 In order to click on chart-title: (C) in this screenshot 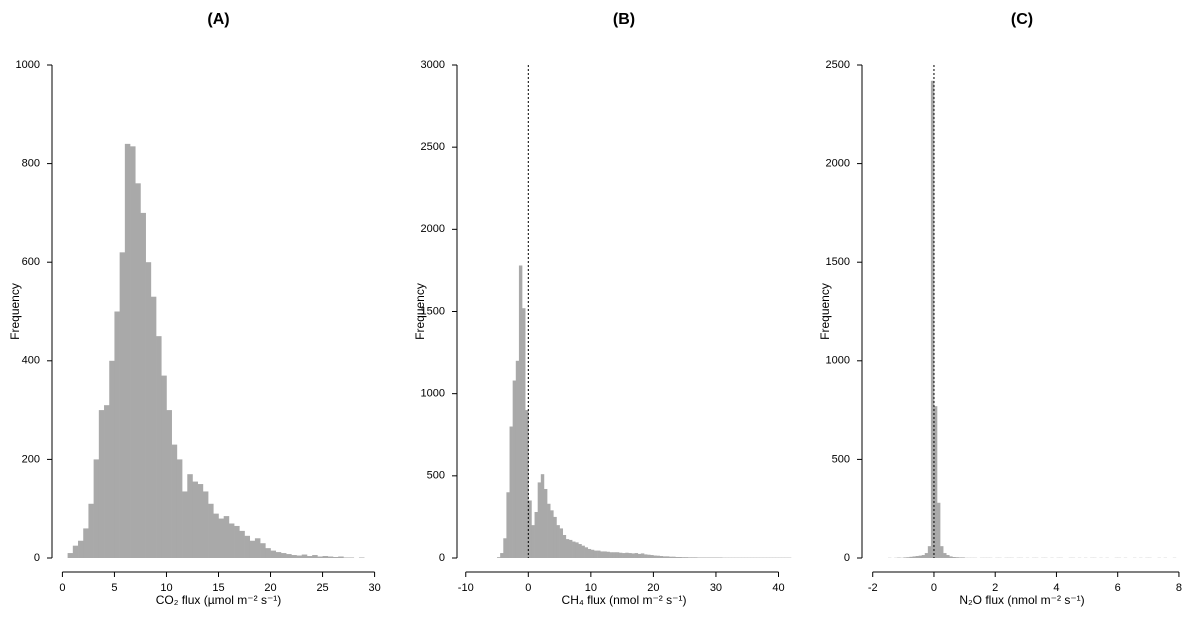, I will do `click(1022, 19)`.